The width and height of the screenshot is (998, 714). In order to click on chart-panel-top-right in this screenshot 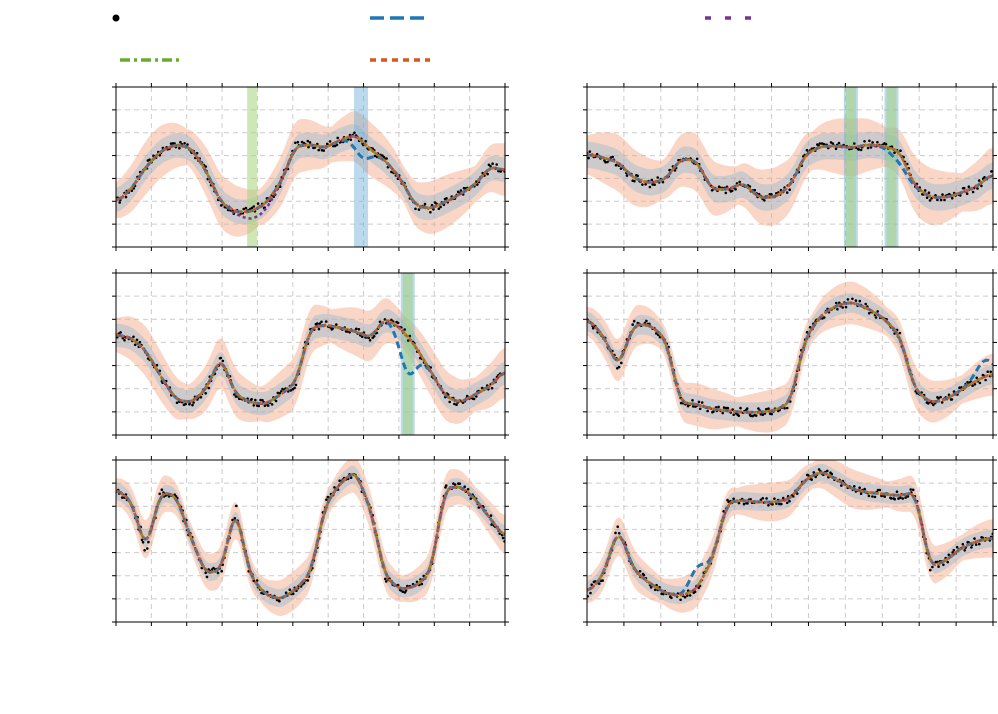, I will do `click(790, 167)`.